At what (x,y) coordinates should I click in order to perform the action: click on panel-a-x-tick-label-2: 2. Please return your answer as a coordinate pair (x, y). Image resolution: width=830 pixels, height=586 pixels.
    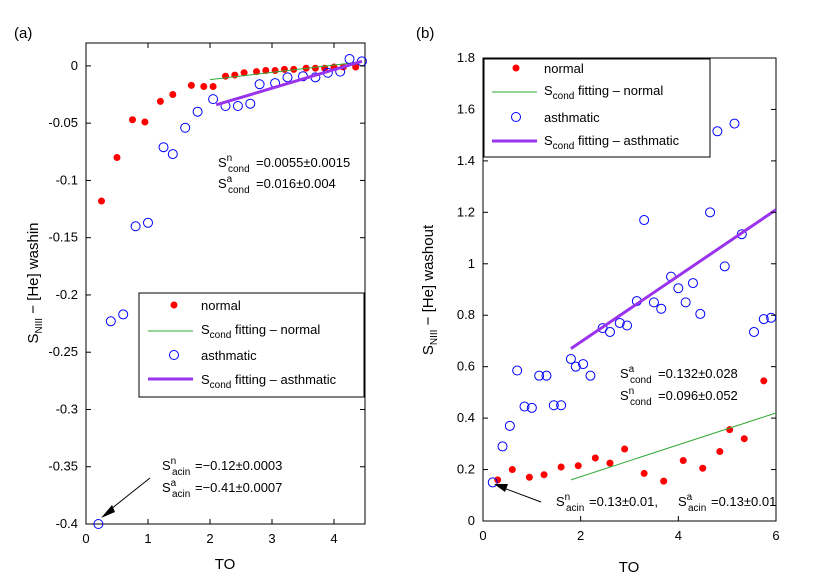
    Looking at the image, I should click on (209, 538).